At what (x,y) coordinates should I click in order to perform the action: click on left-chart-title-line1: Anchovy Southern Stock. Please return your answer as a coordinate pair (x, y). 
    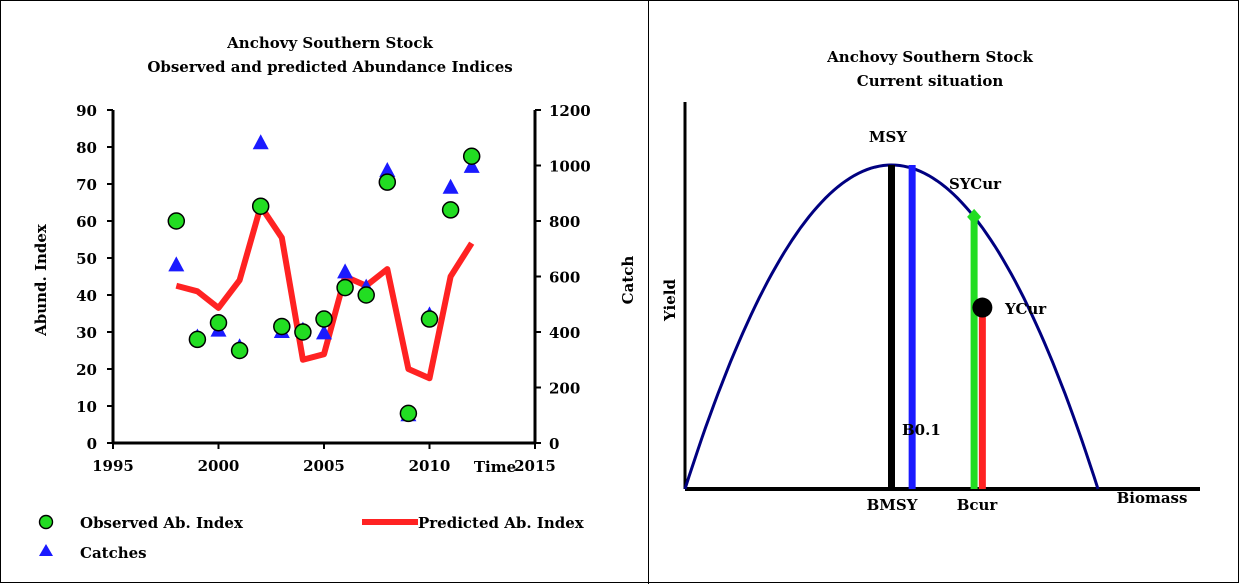
    Looking at the image, I should click on (329, 43).